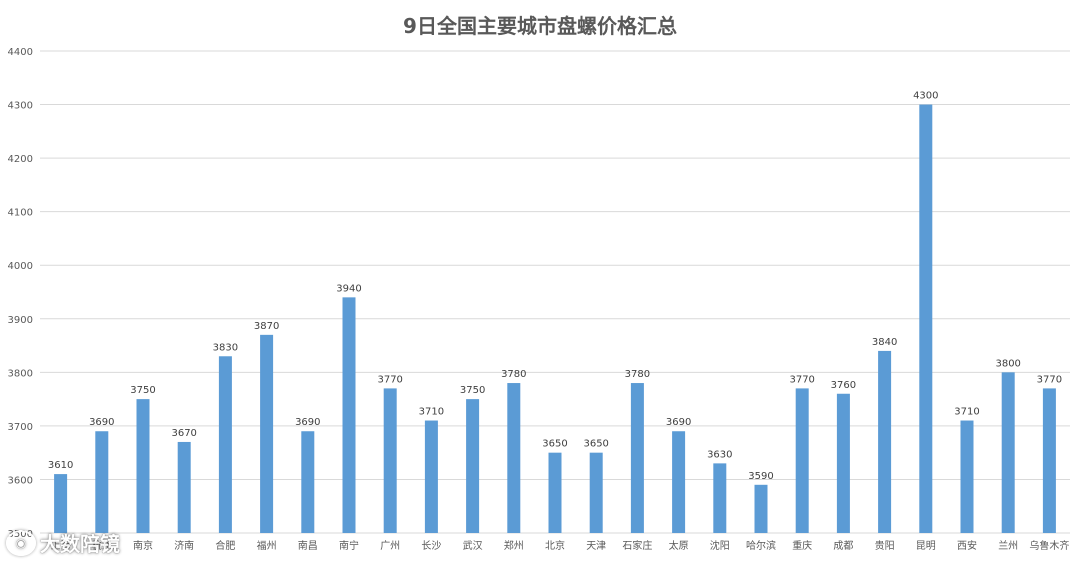 This screenshot has width=1080, height=561. I want to click on watermark-text: 大数陪镜, so click(80, 544).